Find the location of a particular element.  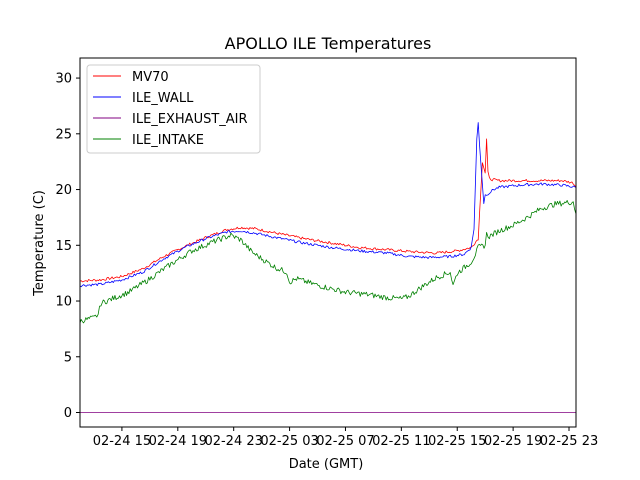

x-tick-label: 02-24 19 is located at coordinates (178, 441).